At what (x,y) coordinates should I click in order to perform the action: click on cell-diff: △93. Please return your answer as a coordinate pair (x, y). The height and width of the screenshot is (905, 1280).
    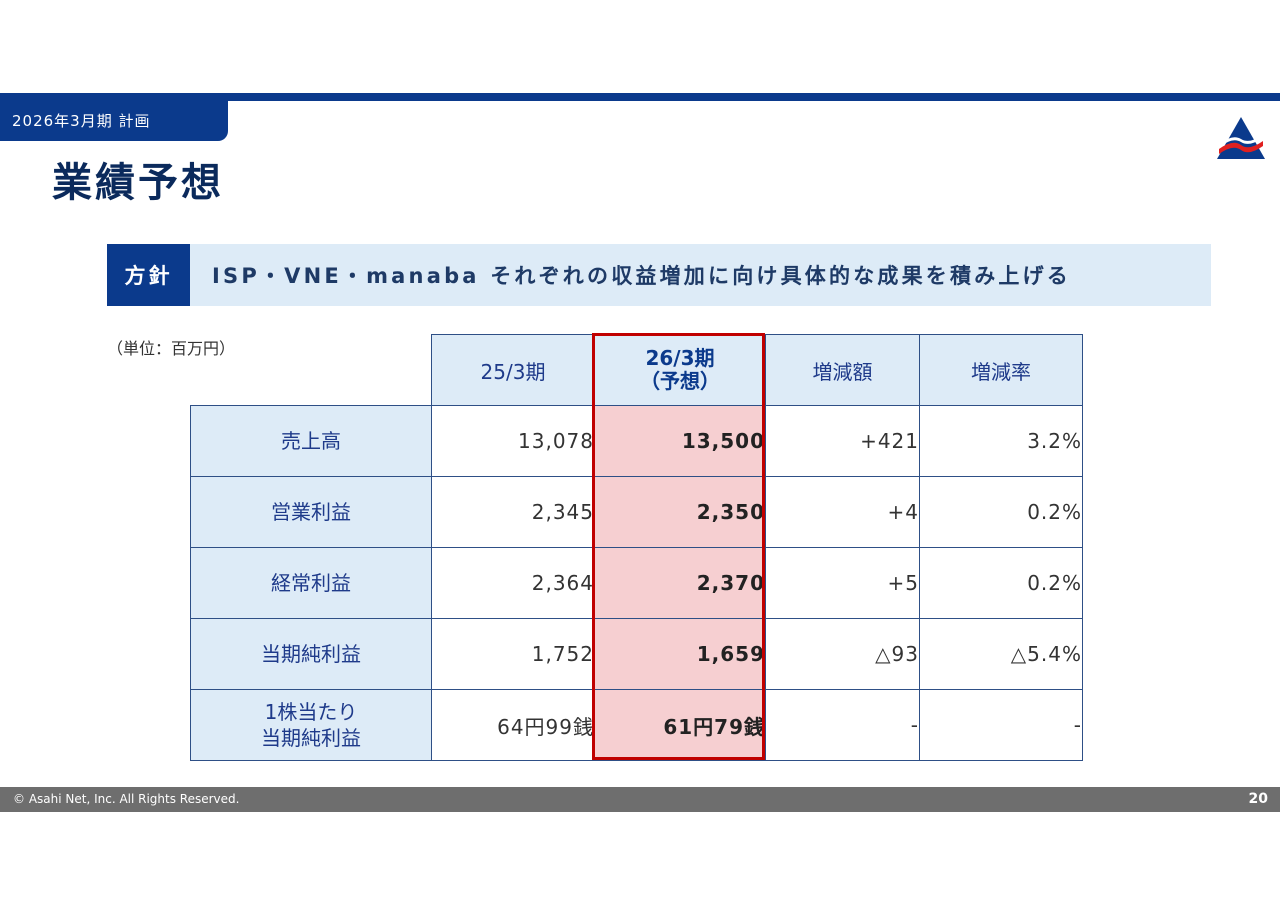
    Looking at the image, I should click on (842, 654).